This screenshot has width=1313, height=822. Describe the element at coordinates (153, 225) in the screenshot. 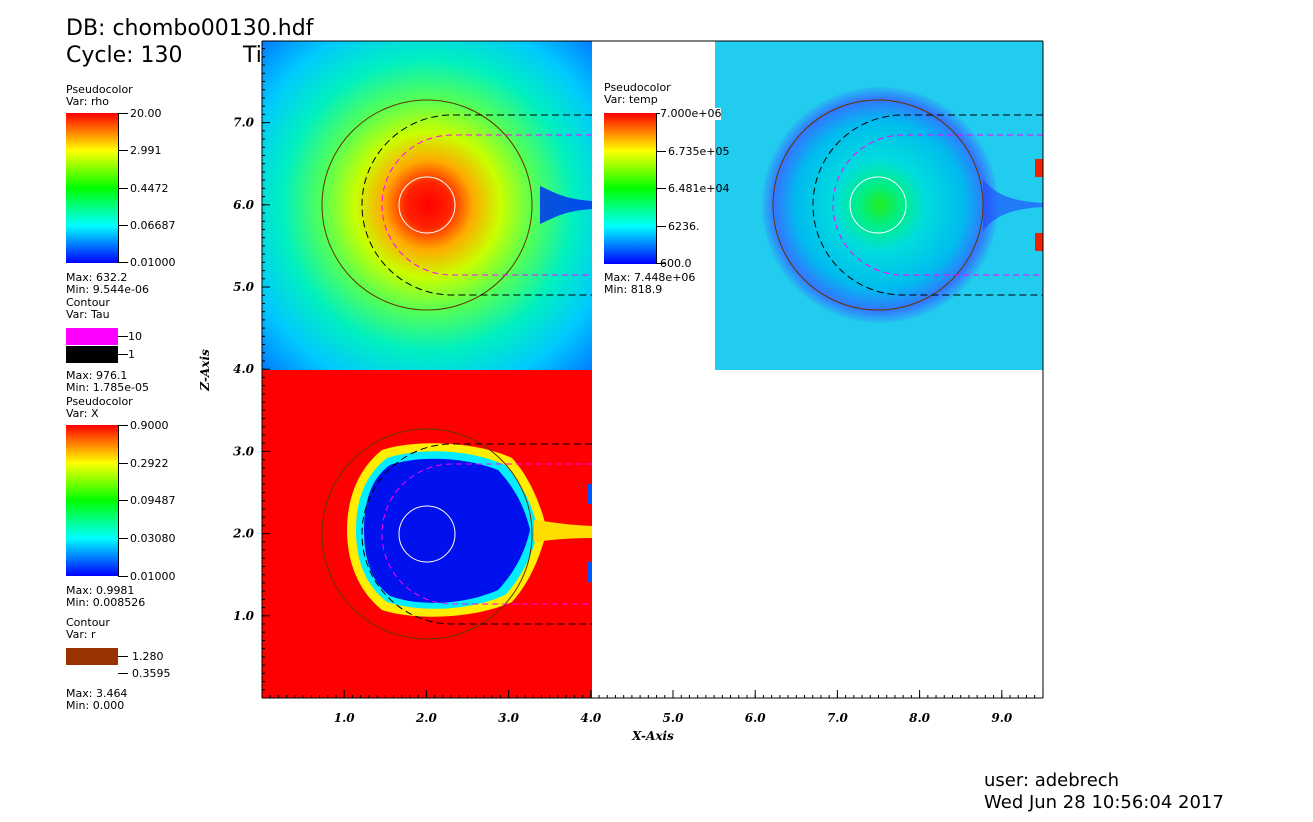

I see `legend-rho-tick-label: 0.06687` at that location.